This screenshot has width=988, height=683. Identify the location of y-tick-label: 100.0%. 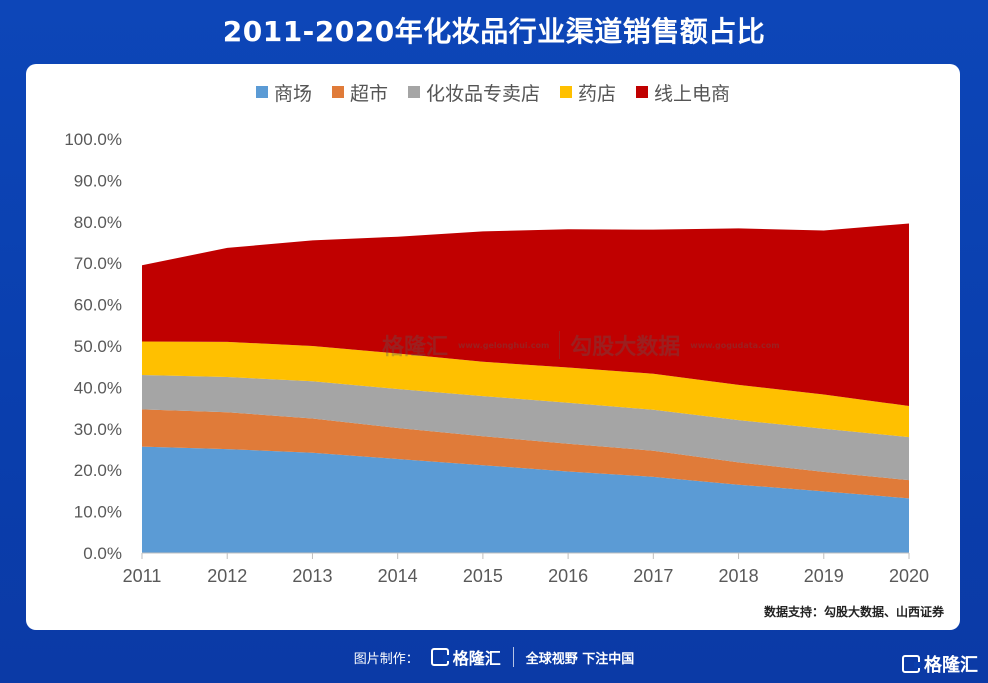
(93, 139).